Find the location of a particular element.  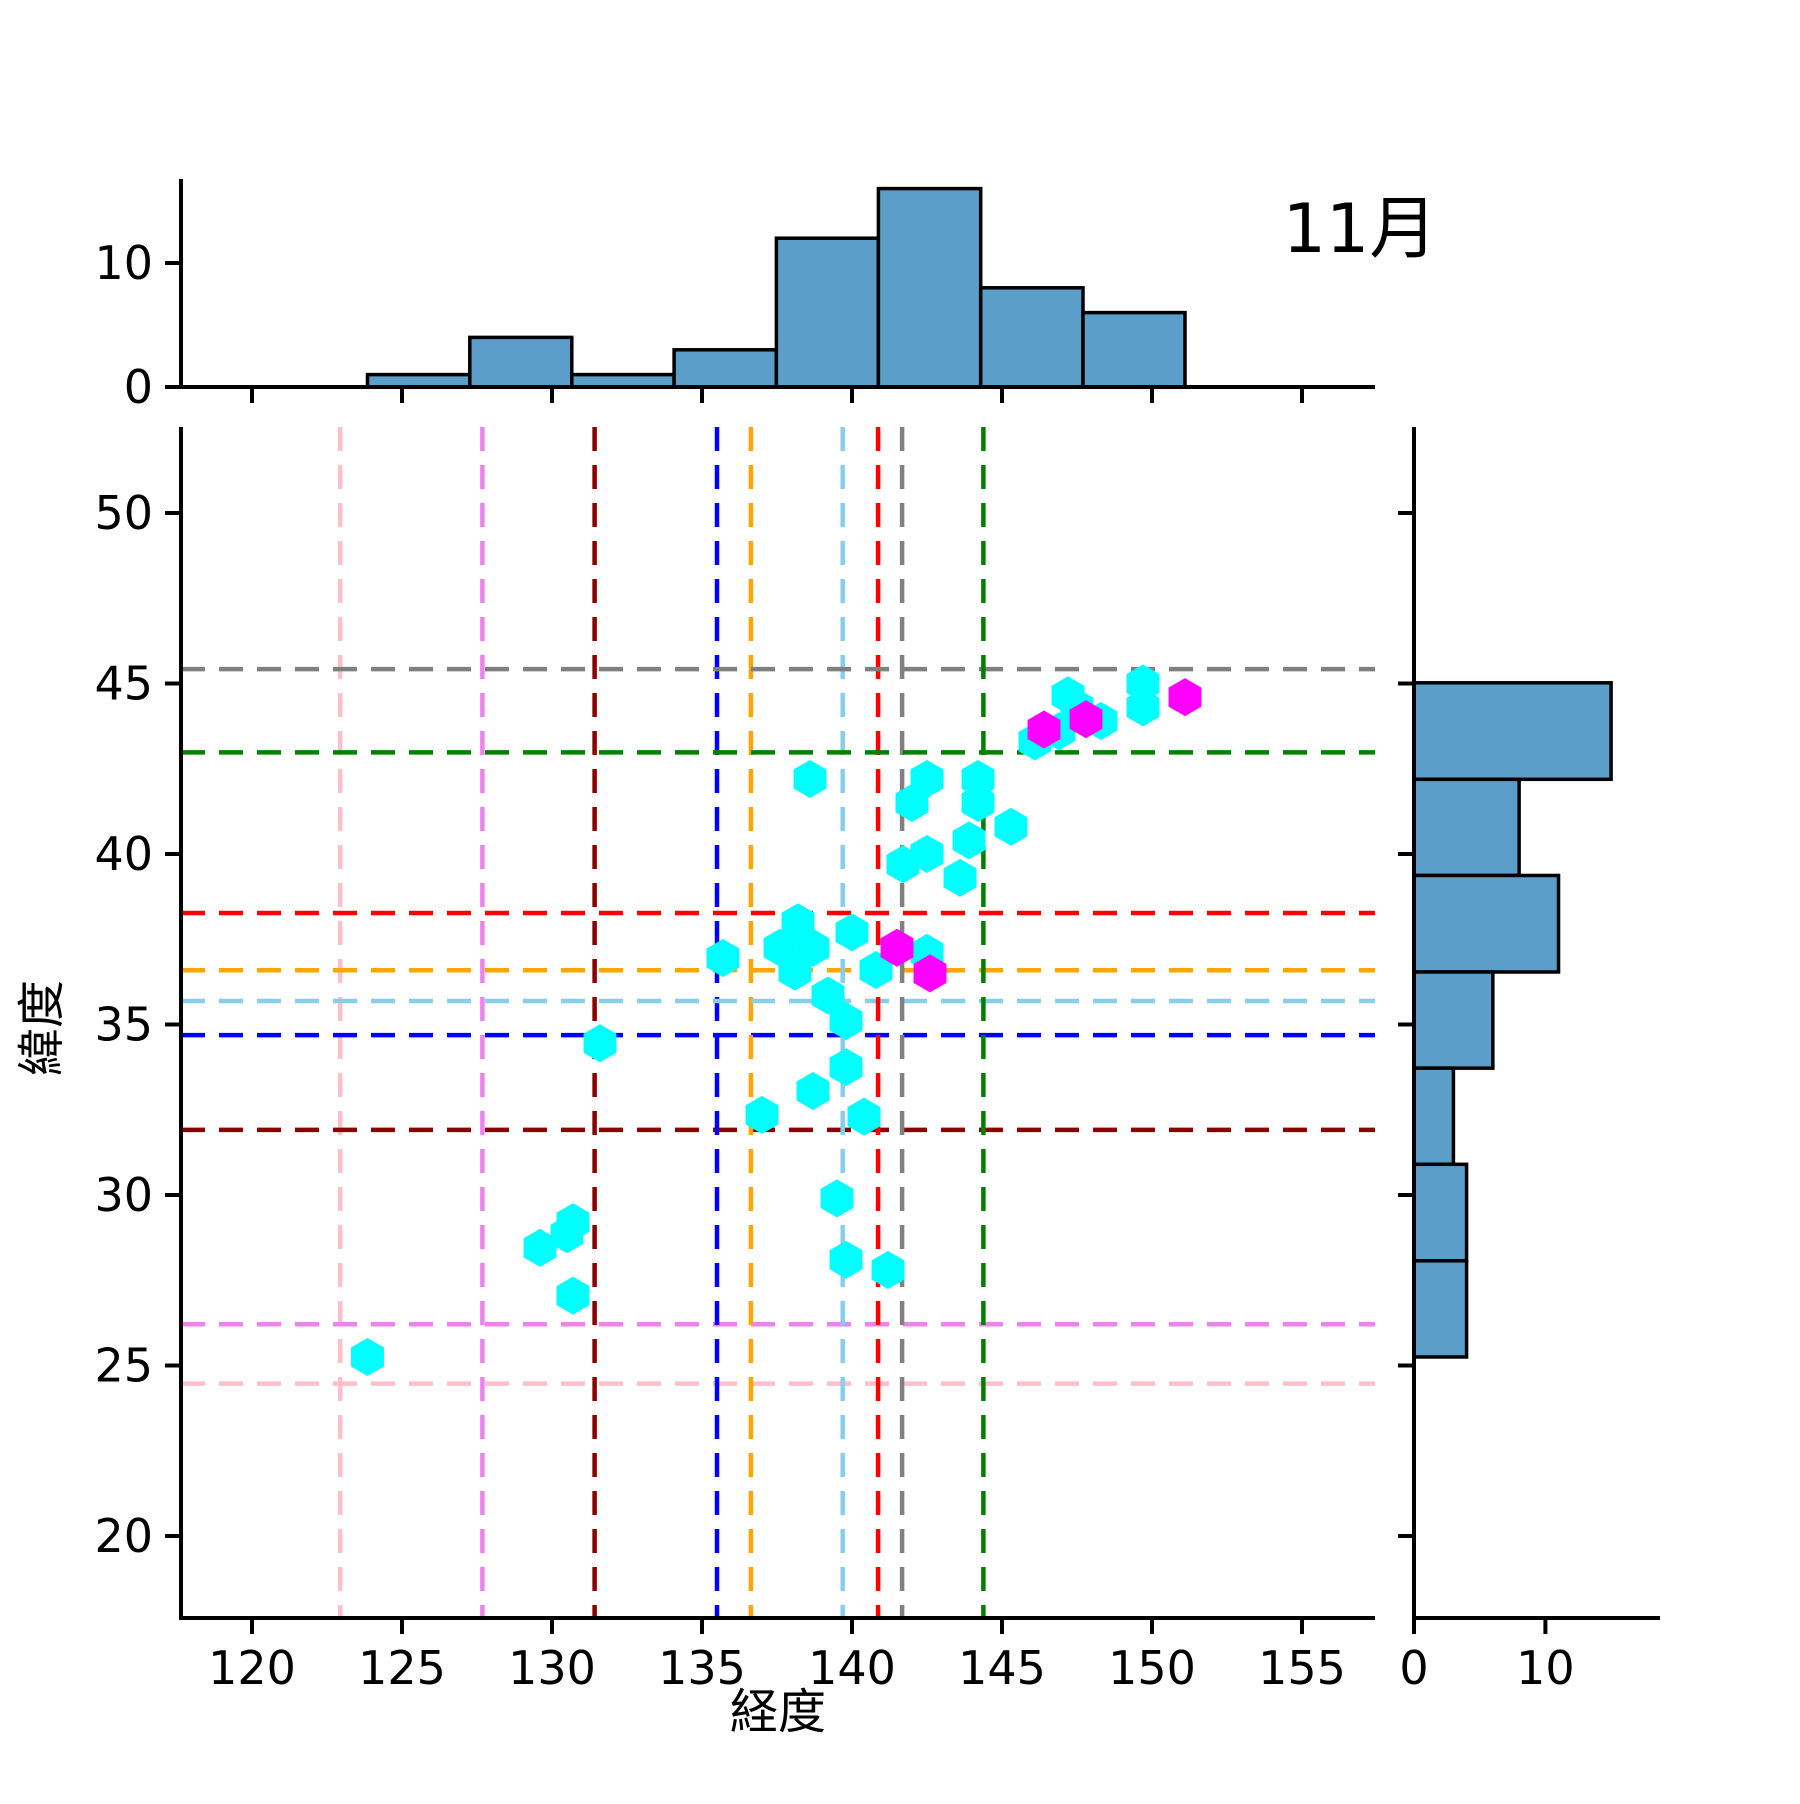

right-hist-x-tick-label: 10 is located at coordinates (1545, 1668).